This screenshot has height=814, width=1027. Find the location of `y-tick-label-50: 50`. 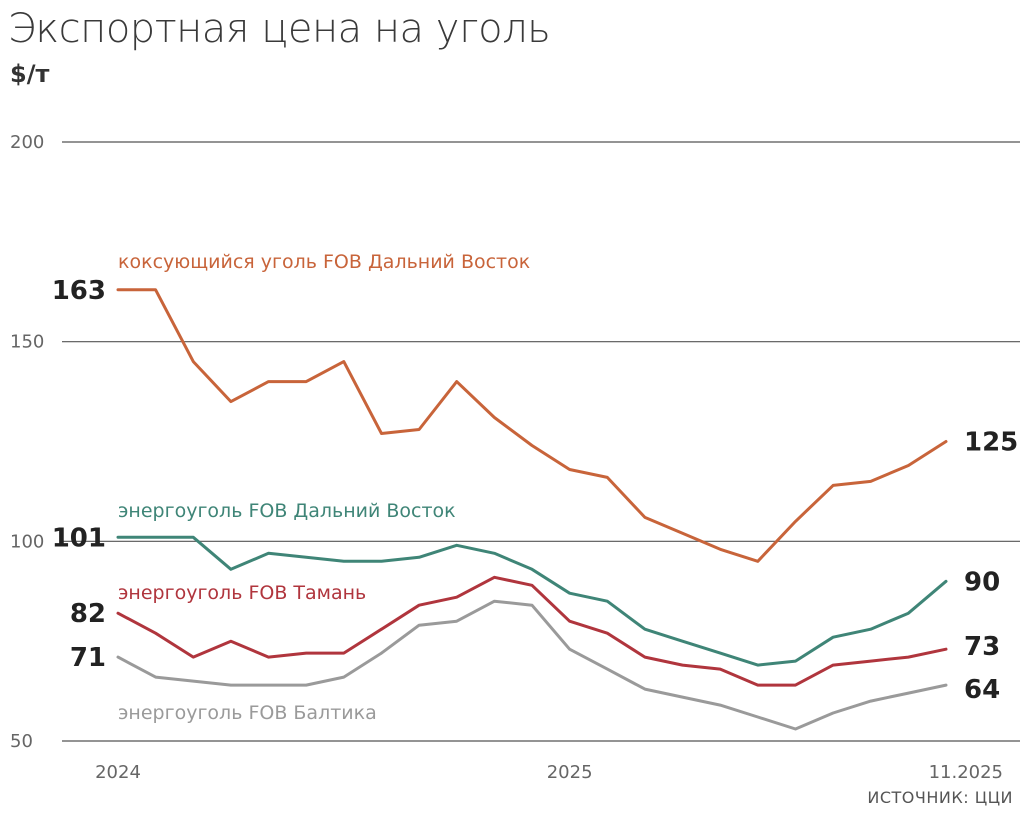

y-tick-label-50: 50 is located at coordinates (21, 741).